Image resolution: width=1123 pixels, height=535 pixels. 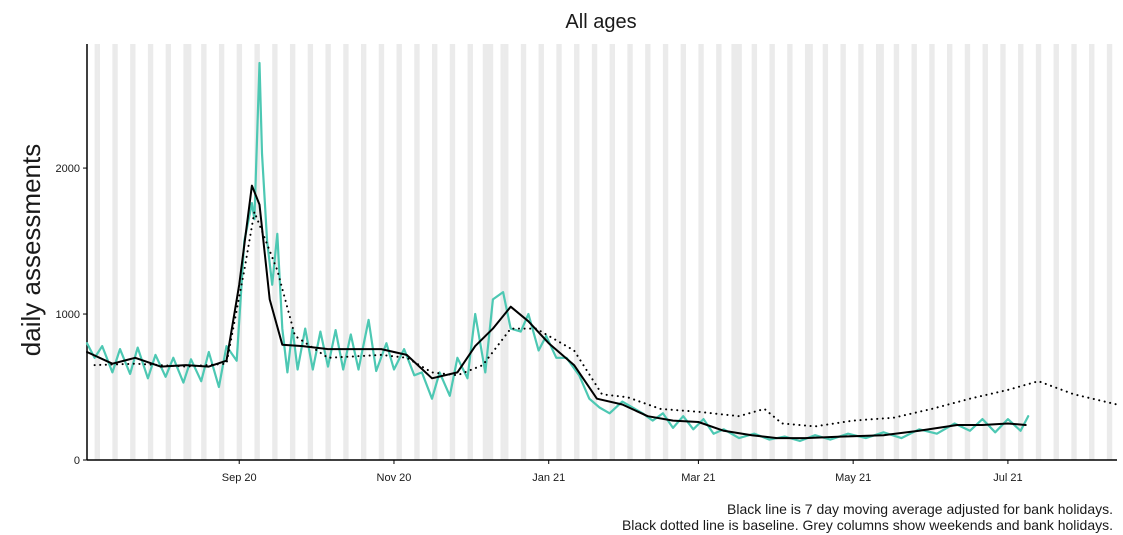 I want to click on x-tick-label: Sep 20, so click(x=239, y=478).